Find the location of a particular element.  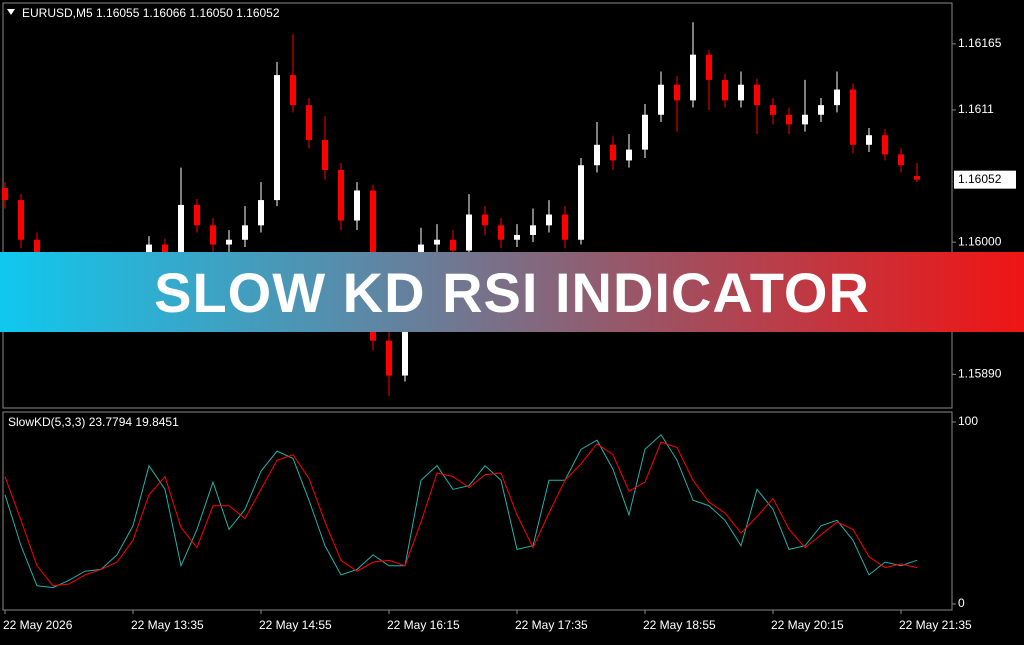

x-tick-label: 22 May 14:55 is located at coordinates (295, 625).